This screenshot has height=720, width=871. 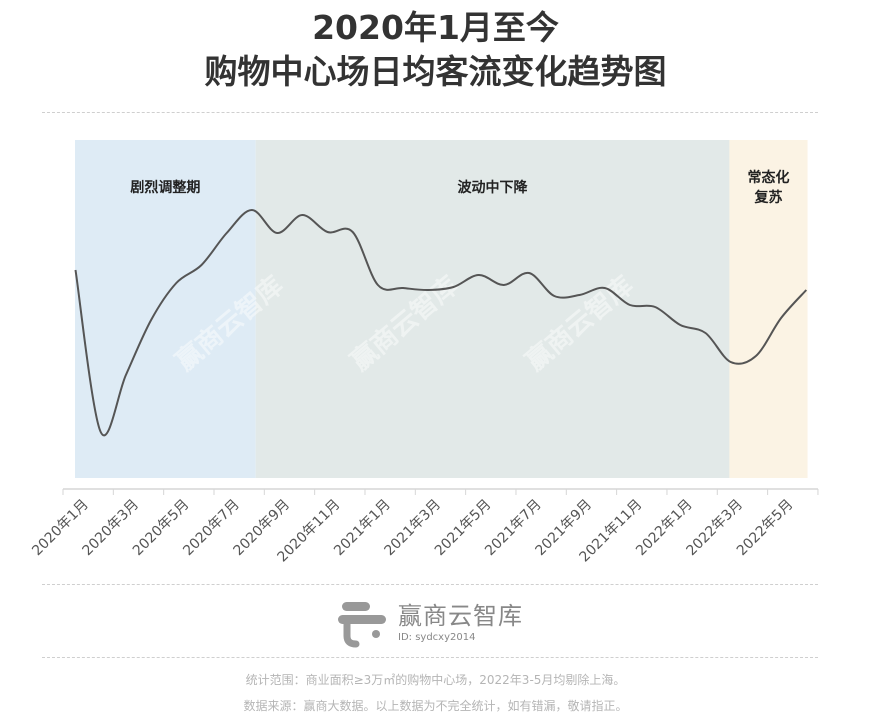 I want to click on logo-id: ID: sydcxy2014, so click(x=437, y=637).